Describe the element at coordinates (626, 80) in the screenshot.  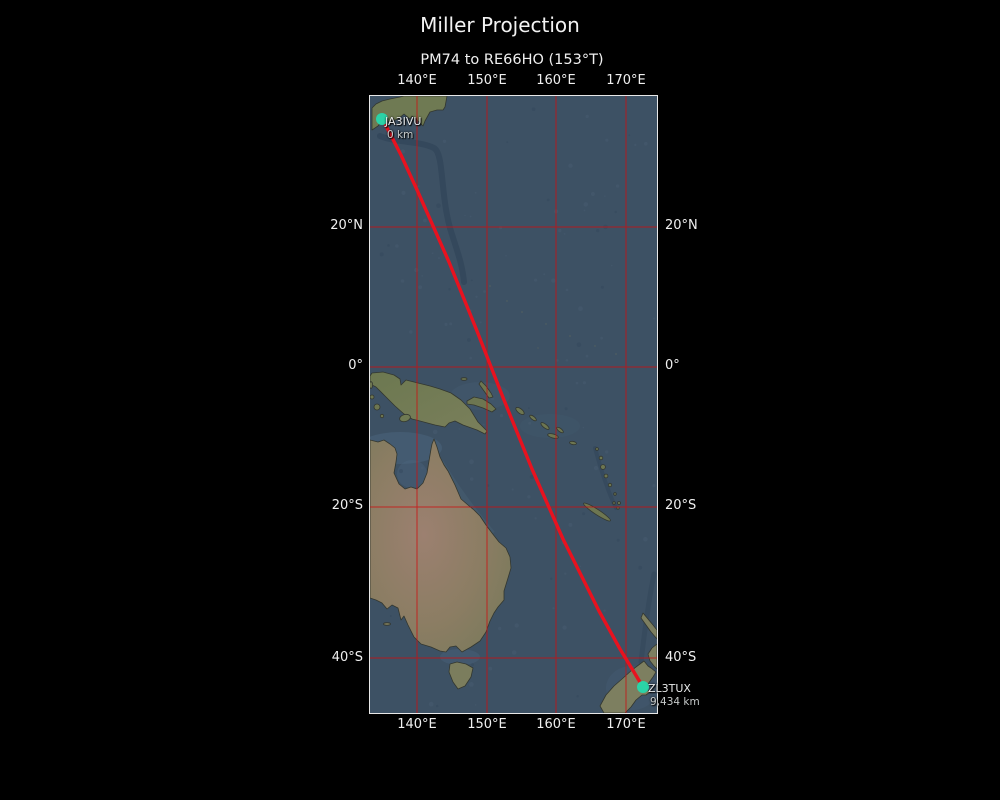
I see `tick-top-170e: 170°E` at that location.